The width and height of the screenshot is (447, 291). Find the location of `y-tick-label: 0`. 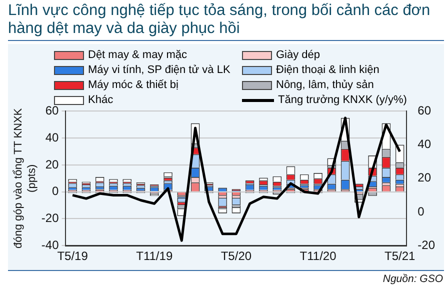

y-tick-label: 0 is located at coordinates (56, 191).